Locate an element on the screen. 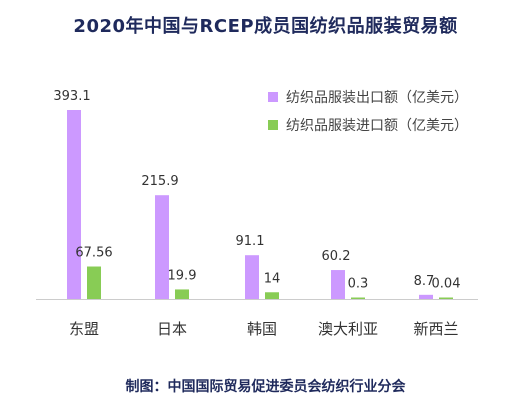 The width and height of the screenshot is (531, 411). data-label-import-3: 0.3 is located at coordinates (358, 284).